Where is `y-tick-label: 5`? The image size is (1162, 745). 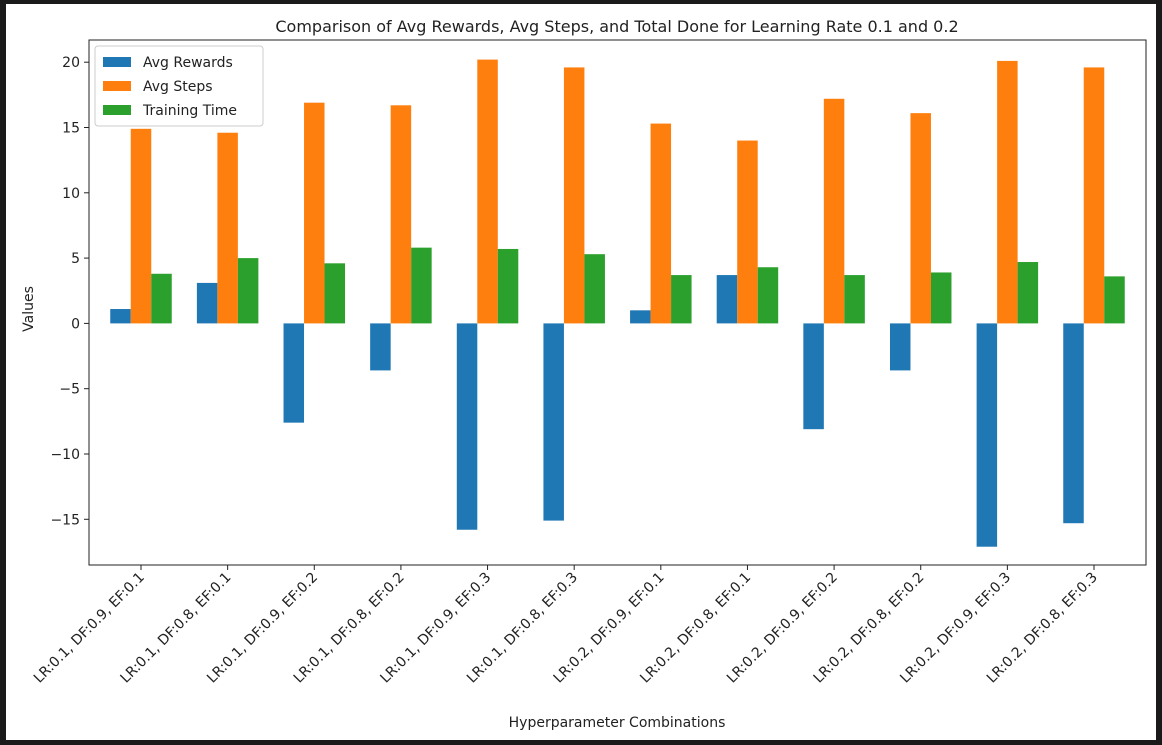
y-tick-label: 5 is located at coordinates (75, 259).